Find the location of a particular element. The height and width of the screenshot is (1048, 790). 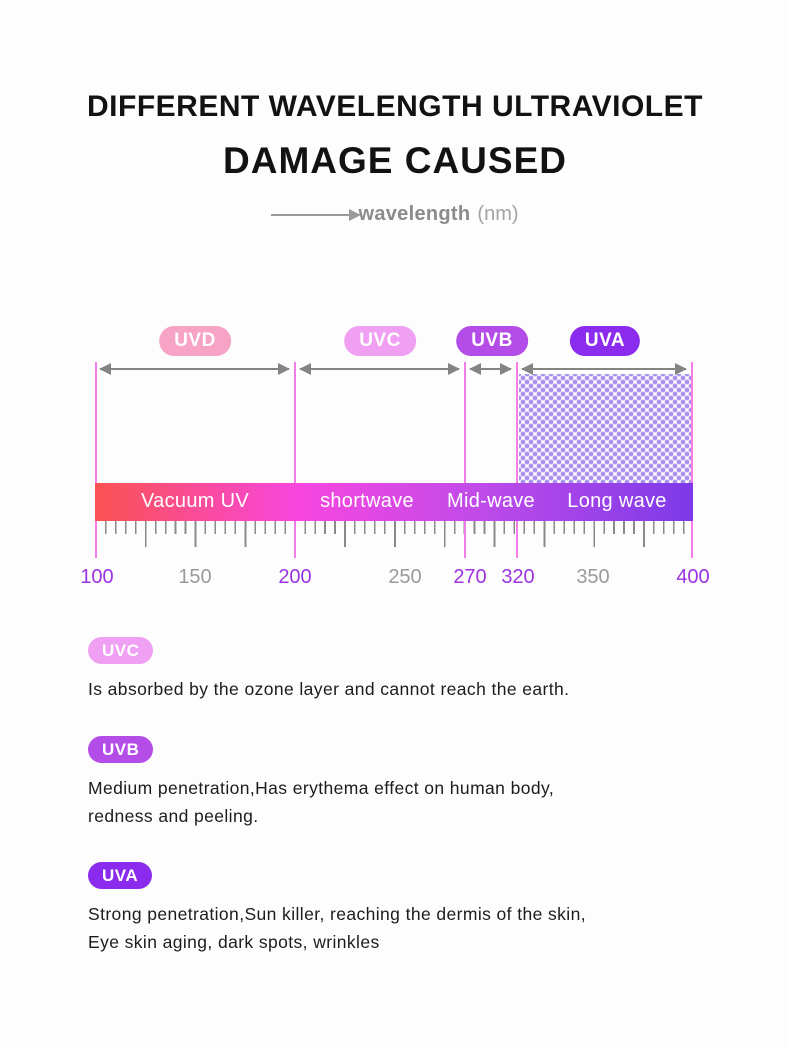

legend-text-uva-line2: Eye skin aging, dark spots, wrinkles is located at coordinates (234, 942).